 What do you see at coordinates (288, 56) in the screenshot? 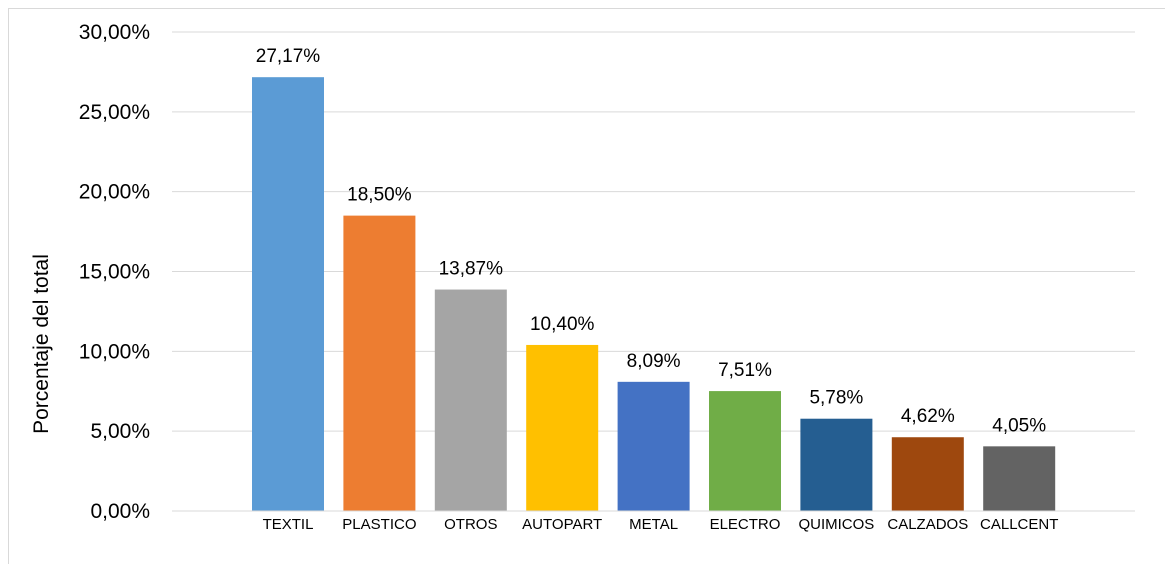
I see `data-label: 27,17%` at bounding box center [288, 56].